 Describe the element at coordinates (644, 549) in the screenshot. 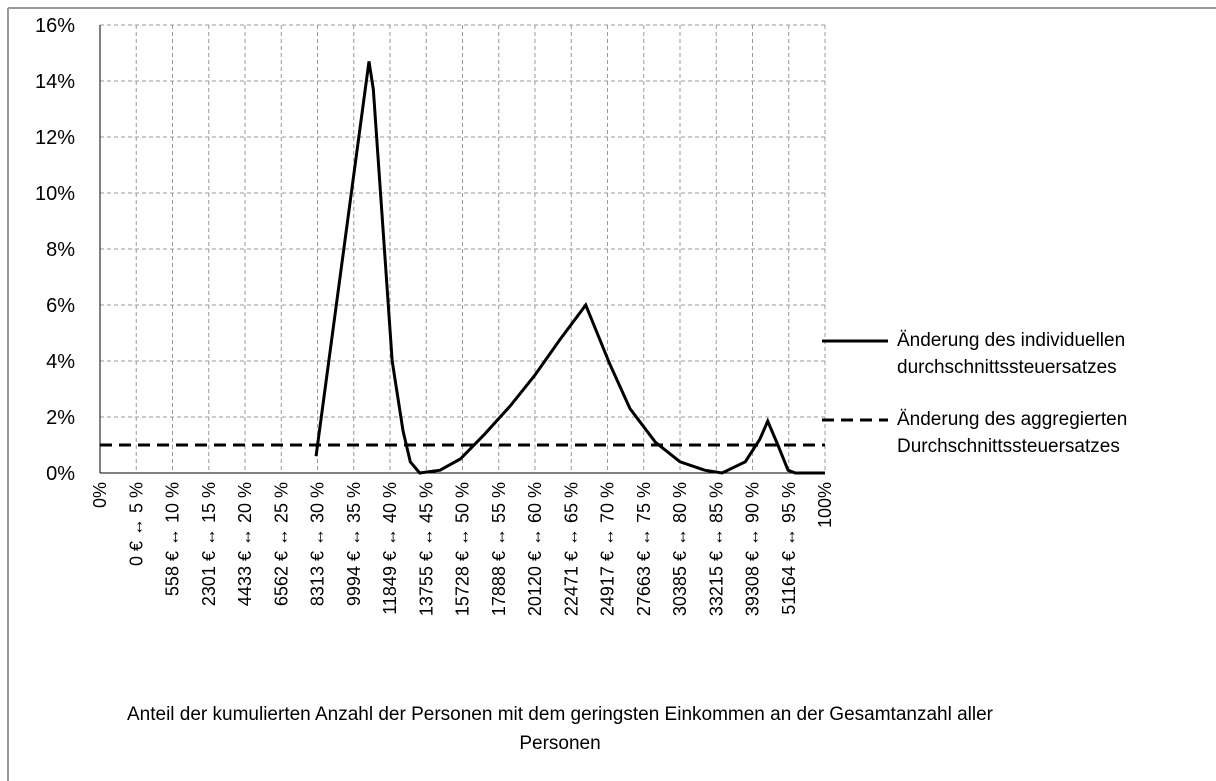

I see `x-tick-label: 27663 € ↔ 75 %` at that location.